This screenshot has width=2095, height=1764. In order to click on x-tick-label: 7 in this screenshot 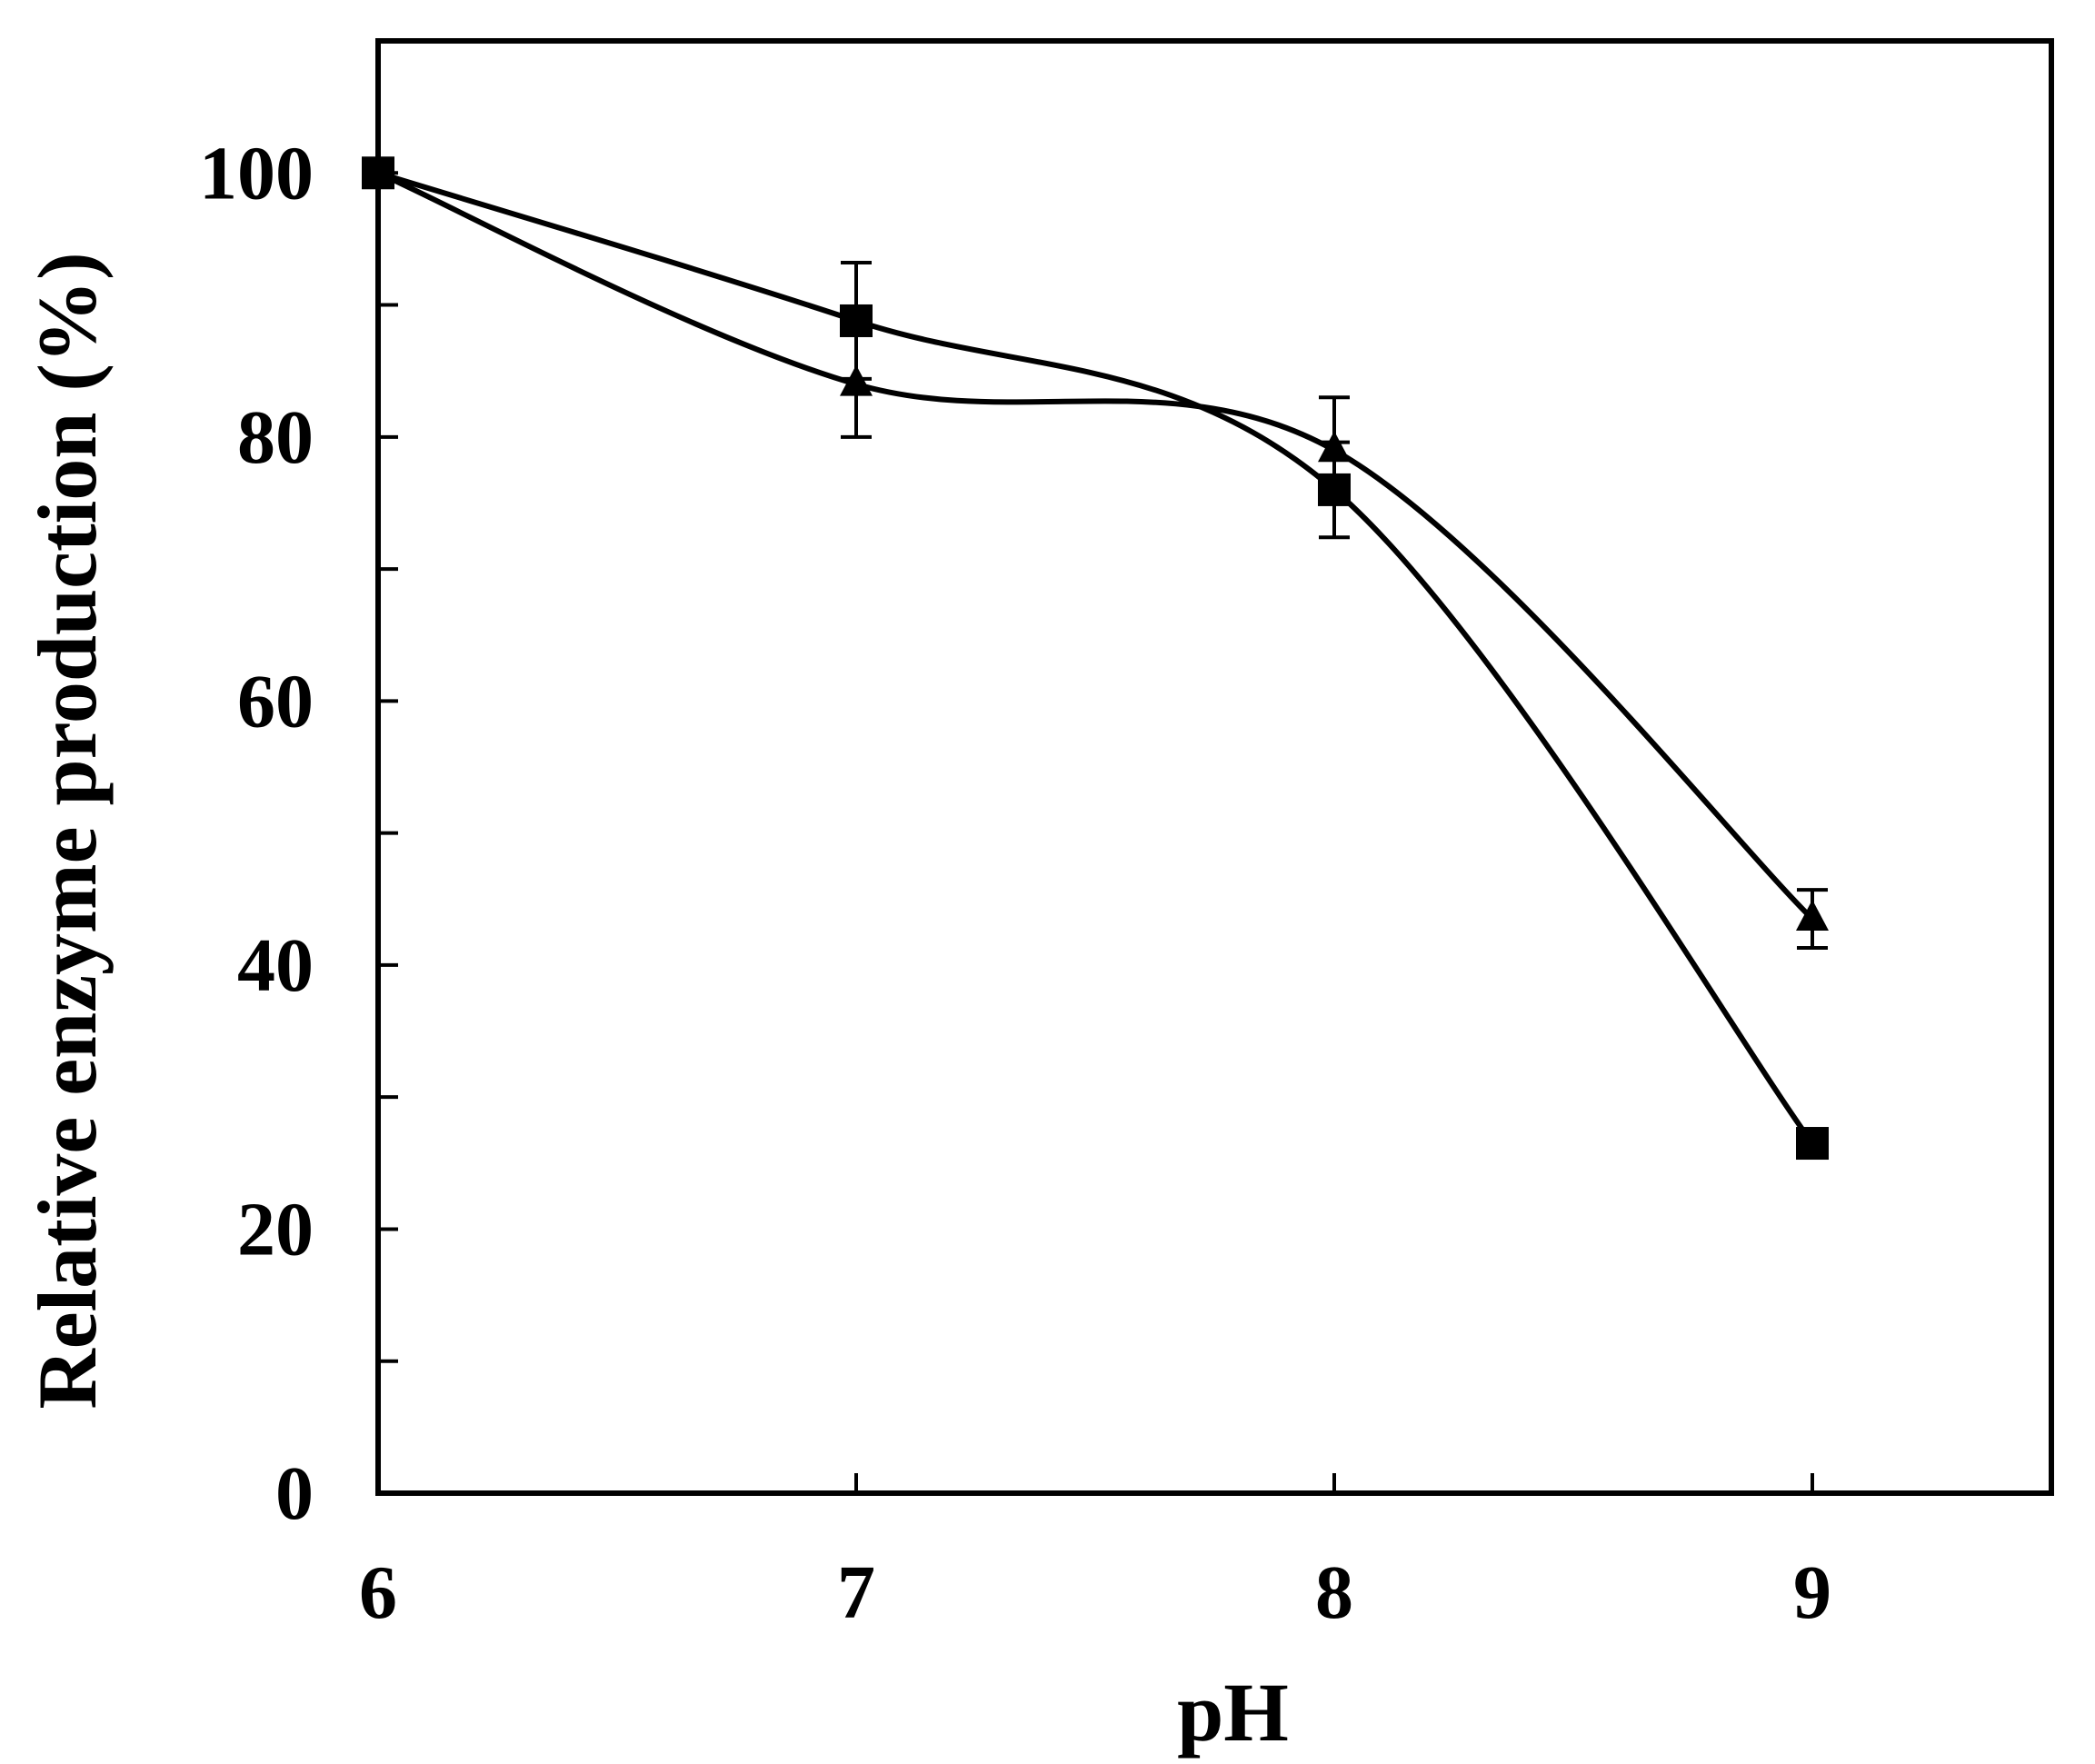, I will do `click(856, 1593)`.